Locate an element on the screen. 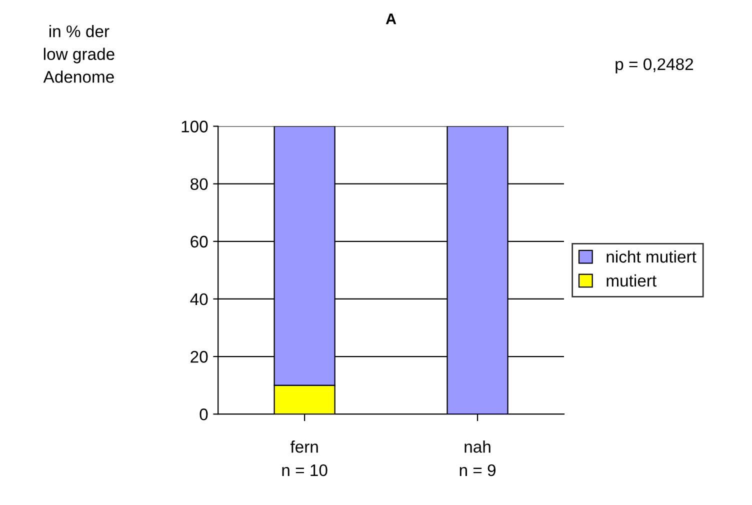 The image size is (752, 505). legend-label: mutiert is located at coordinates (631, 280).